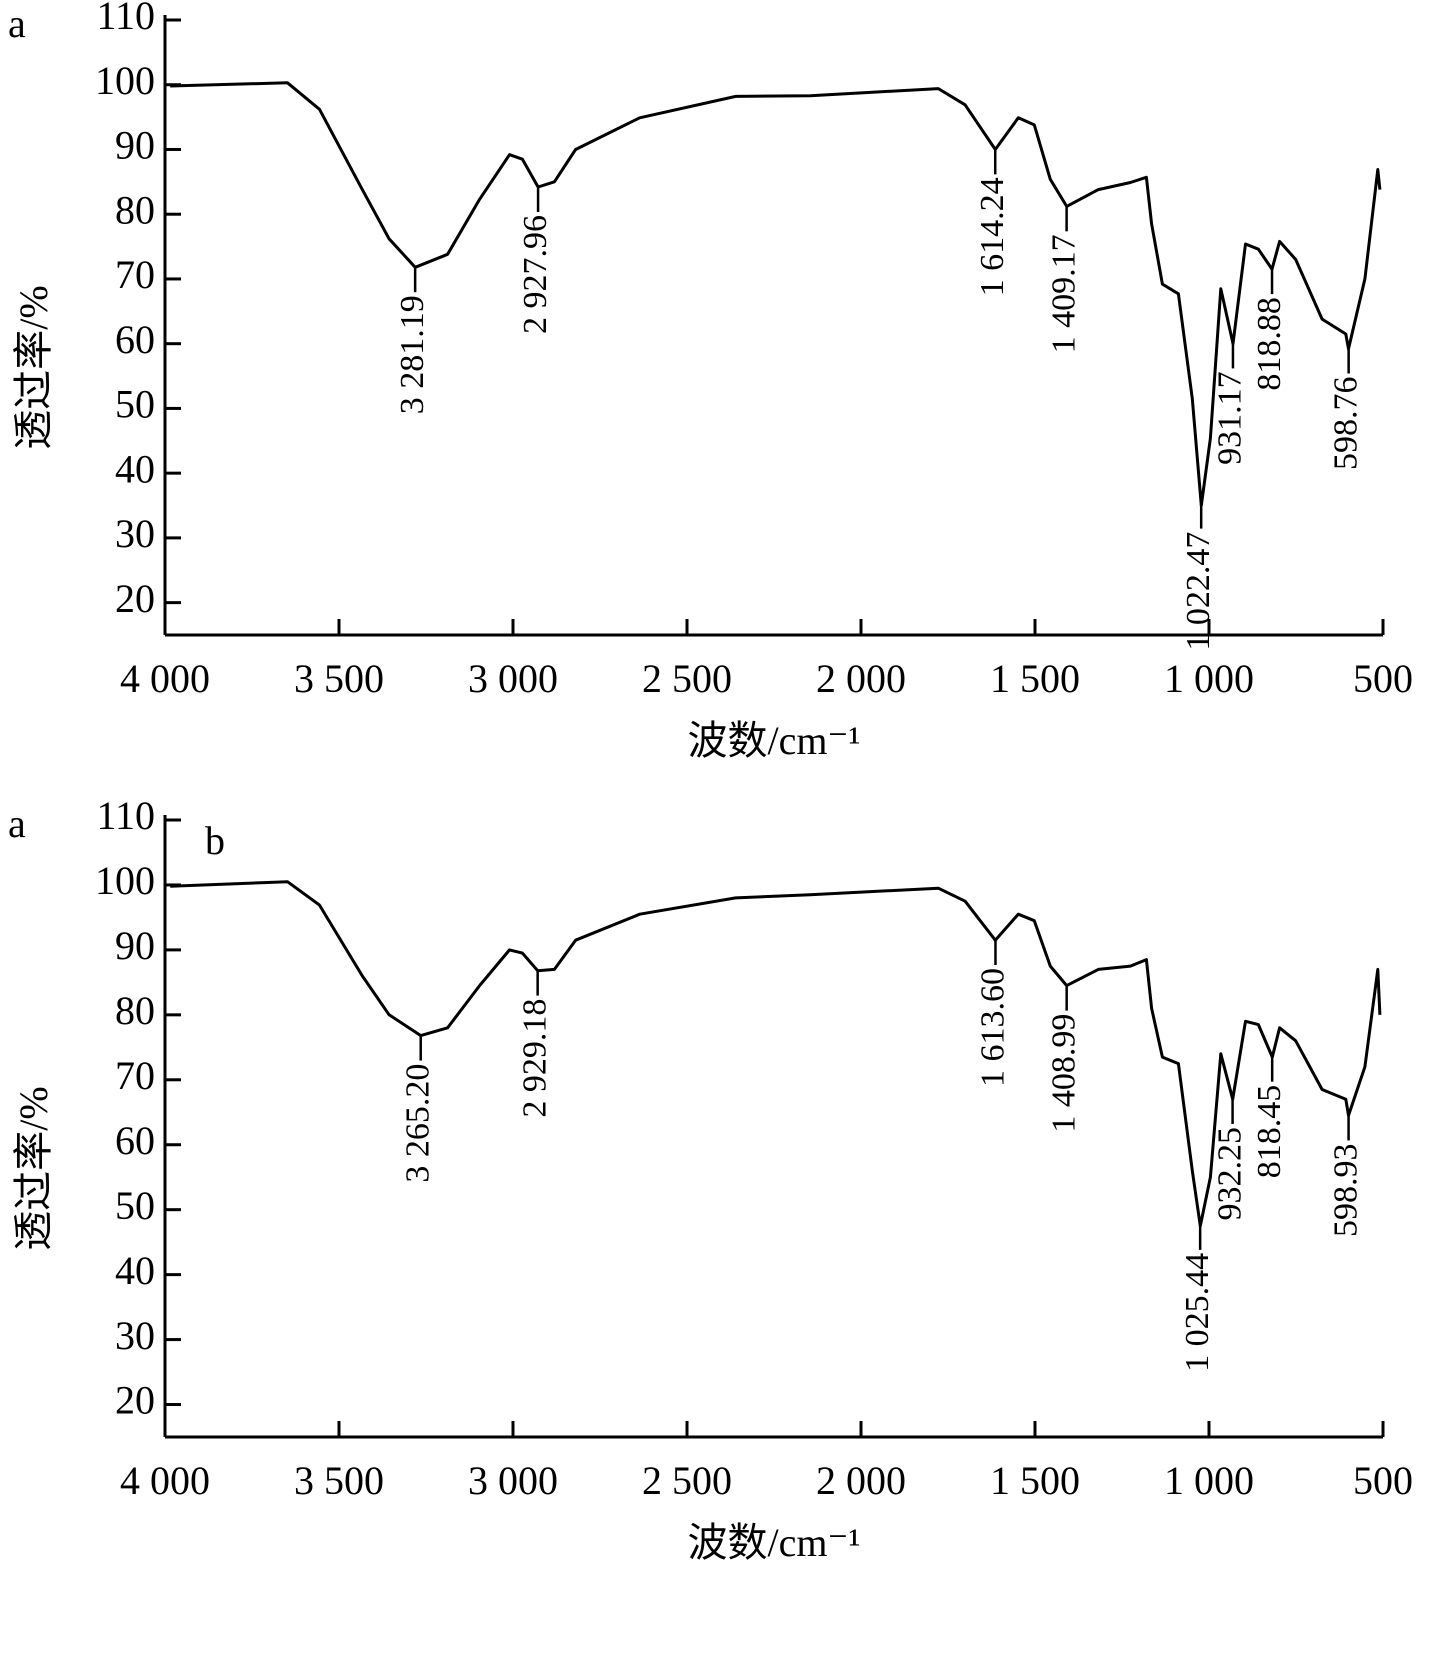 This screenshot has width=1431, height=1678. I want to click on peak-label: 2 929.18, so click(534, 1058).